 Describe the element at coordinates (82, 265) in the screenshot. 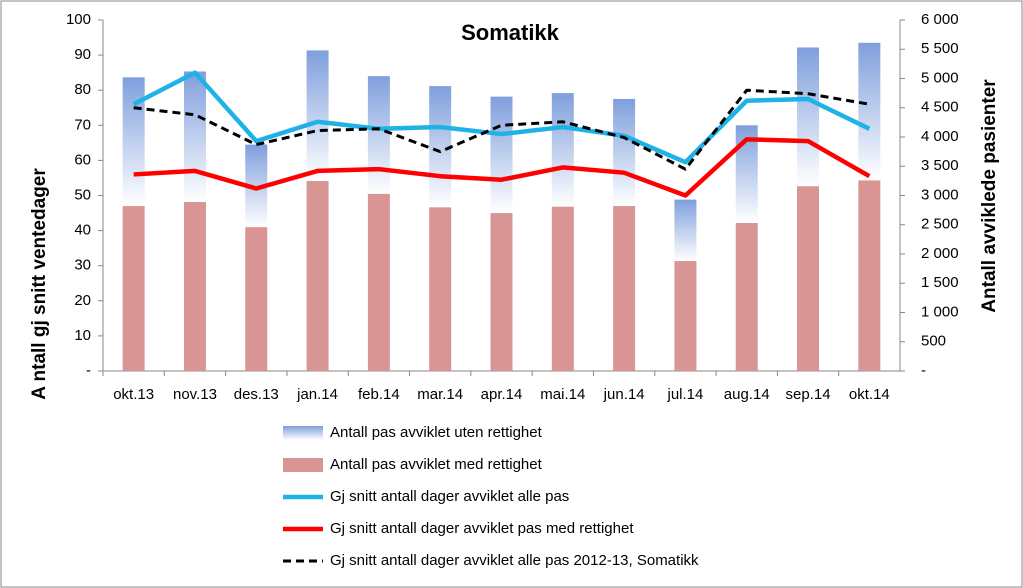

I see `y-tick-label: 30` at that location.